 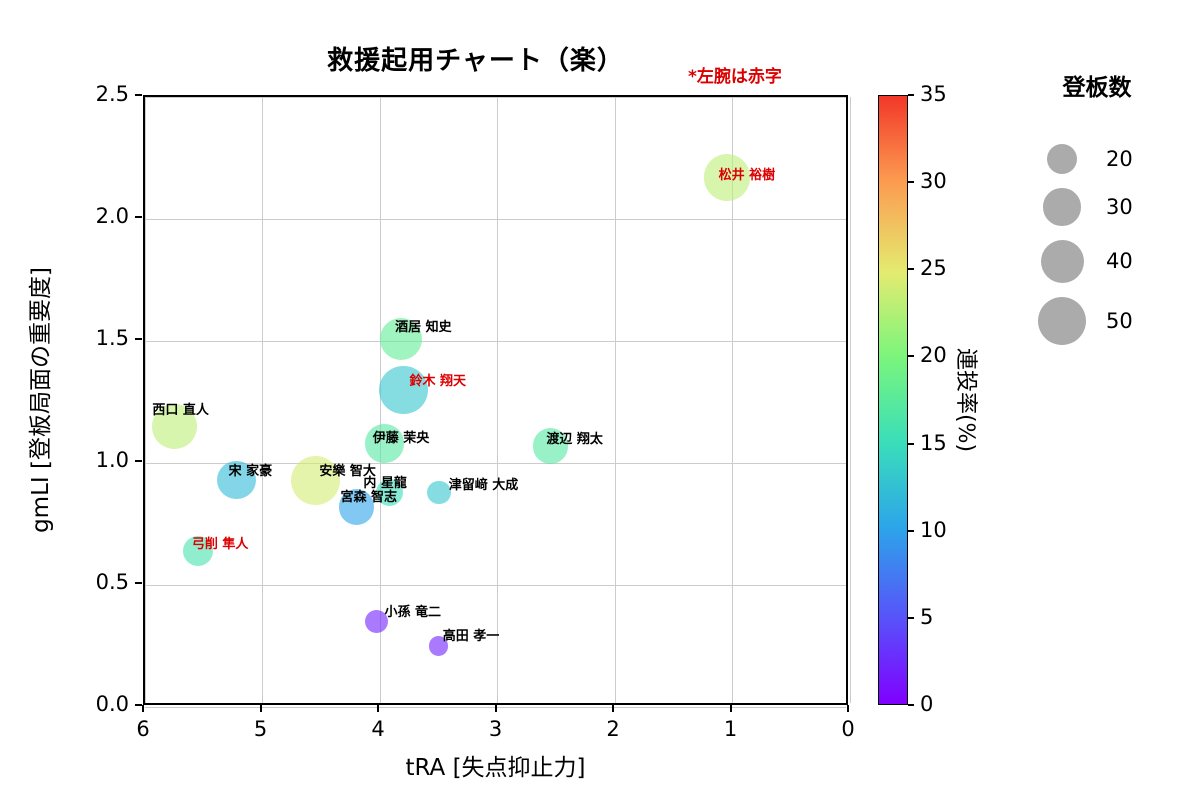 What do you see at coordinates (112, 460) in the screenshot?
I see `y-tick-label: 1.0` at bounding box center [112, 460].